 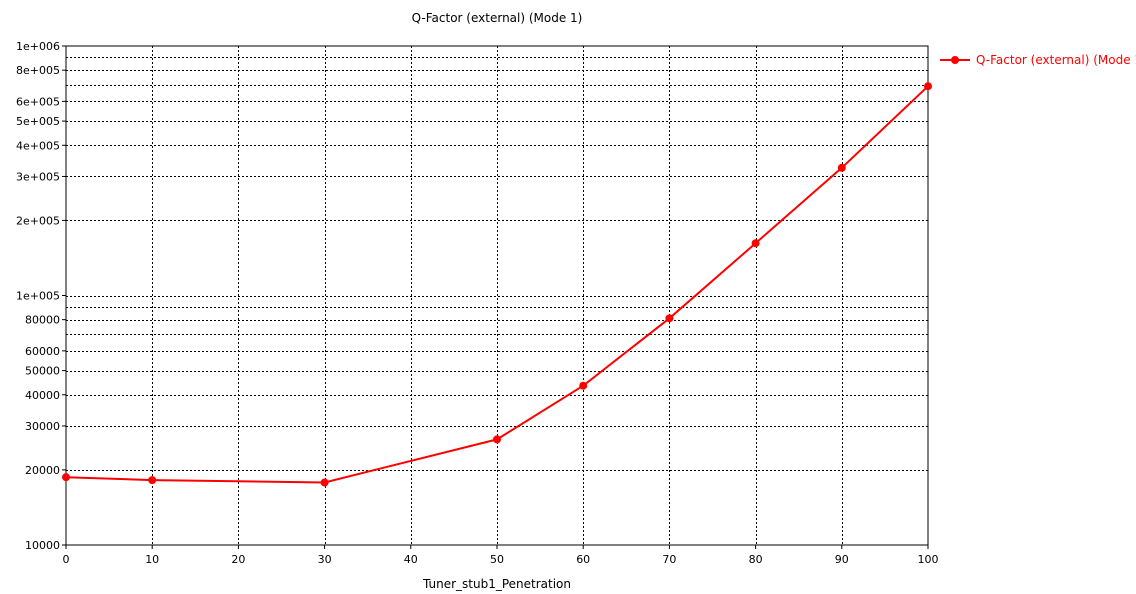 What do you see at coordinates (928, 559) in the screenshot?
I see `x-tick-label: 100` at bounding box center [928, 559].